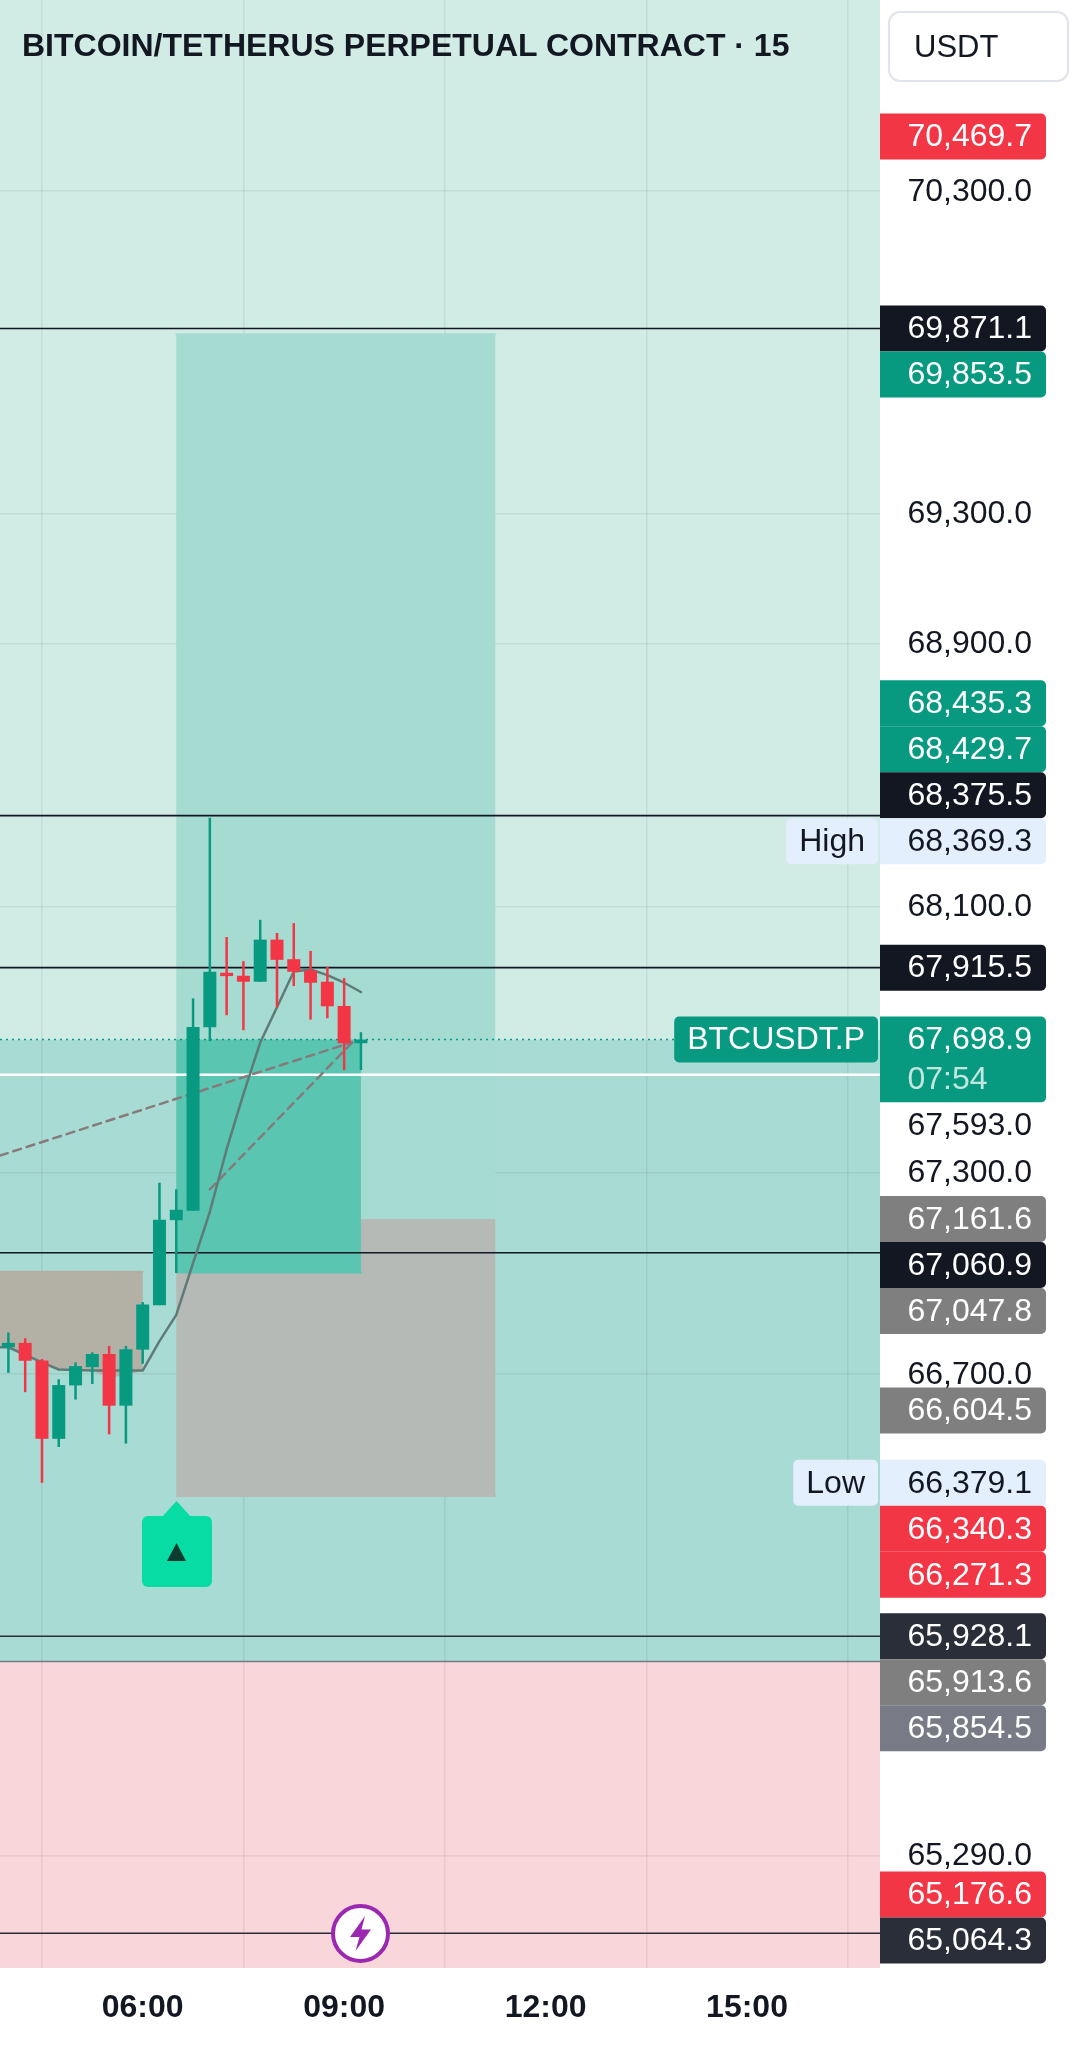  Describe the element at coordinates (969, 642) in the screenshot. I see `y-tick-label: 68,900.0` at that location.